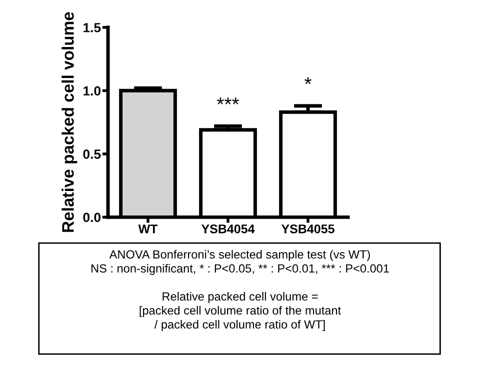  What do you see at coordinates (228, 101) in the screenshot?
I see `annotation: ***` at bounding box center [228, 101].